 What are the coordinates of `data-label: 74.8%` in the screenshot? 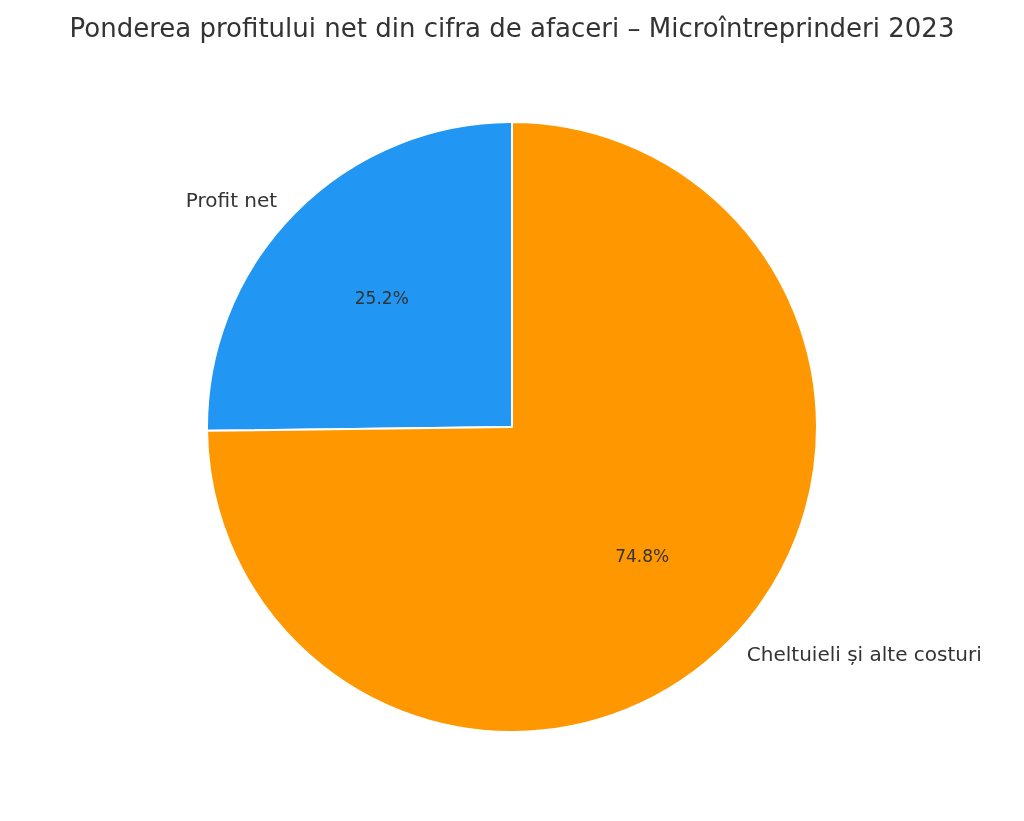 It's located at (642, 555).